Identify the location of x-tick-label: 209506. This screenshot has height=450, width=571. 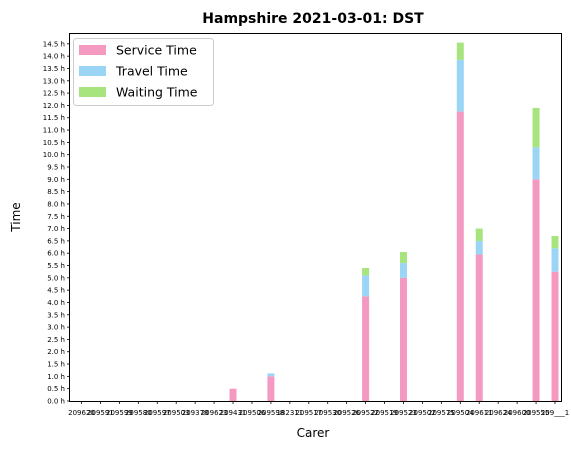
(252, 413).